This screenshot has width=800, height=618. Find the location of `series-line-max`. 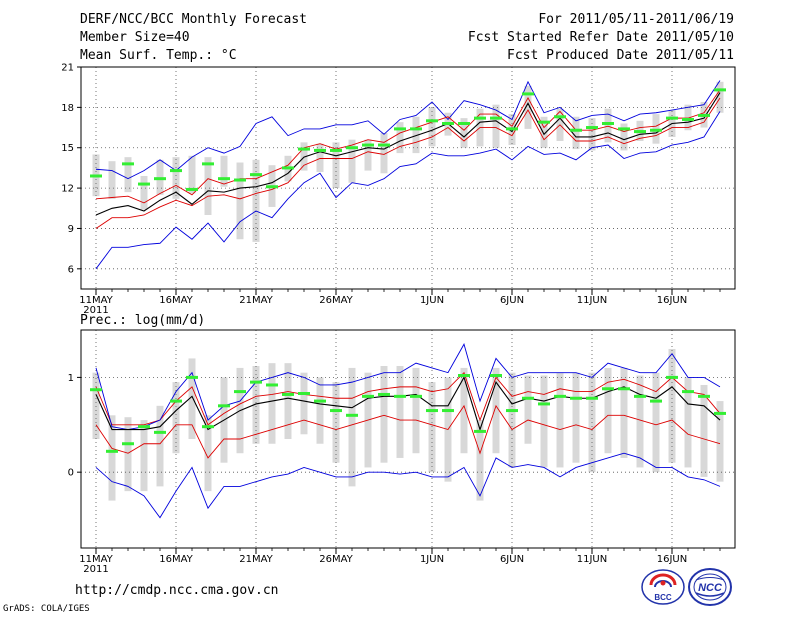

series-line-max is located at coordinates (408, 386).